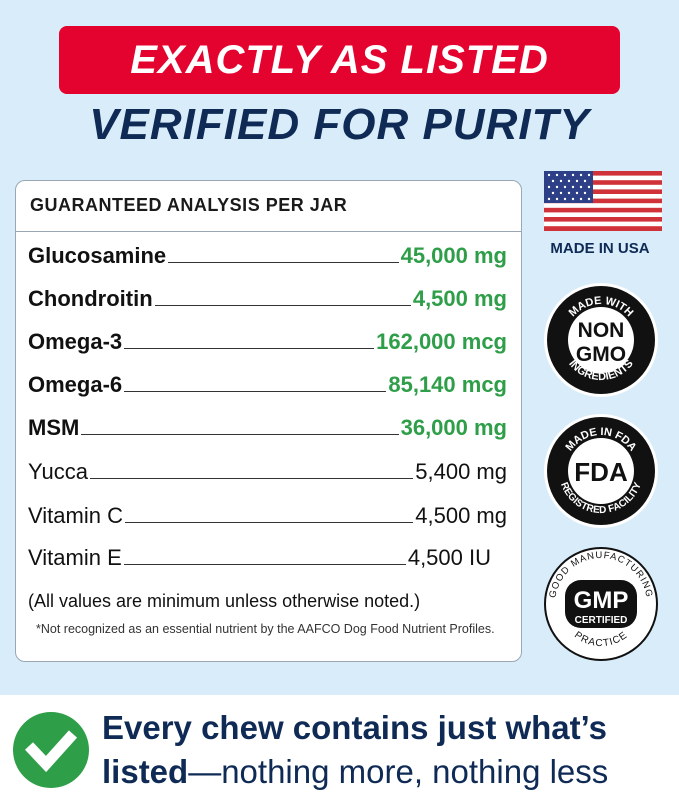 This screenshot has height=808, width=679. I want to click on tagline-bold-word: listed, so click(145, 771).